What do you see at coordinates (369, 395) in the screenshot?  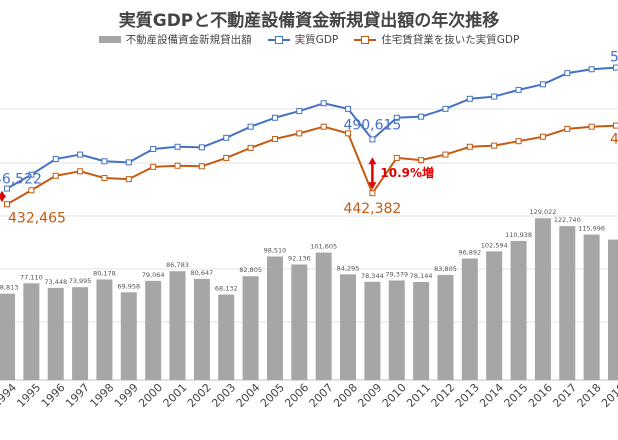 I see `x-tick-label: 2009` at bounding box center [369, 395].